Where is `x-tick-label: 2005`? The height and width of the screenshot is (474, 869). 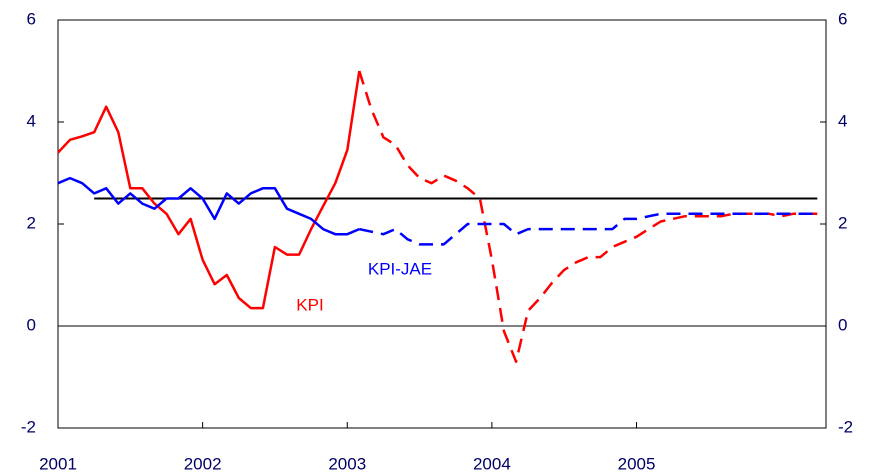
x-tick-label: 2005 is located at coordinates (637, 463).